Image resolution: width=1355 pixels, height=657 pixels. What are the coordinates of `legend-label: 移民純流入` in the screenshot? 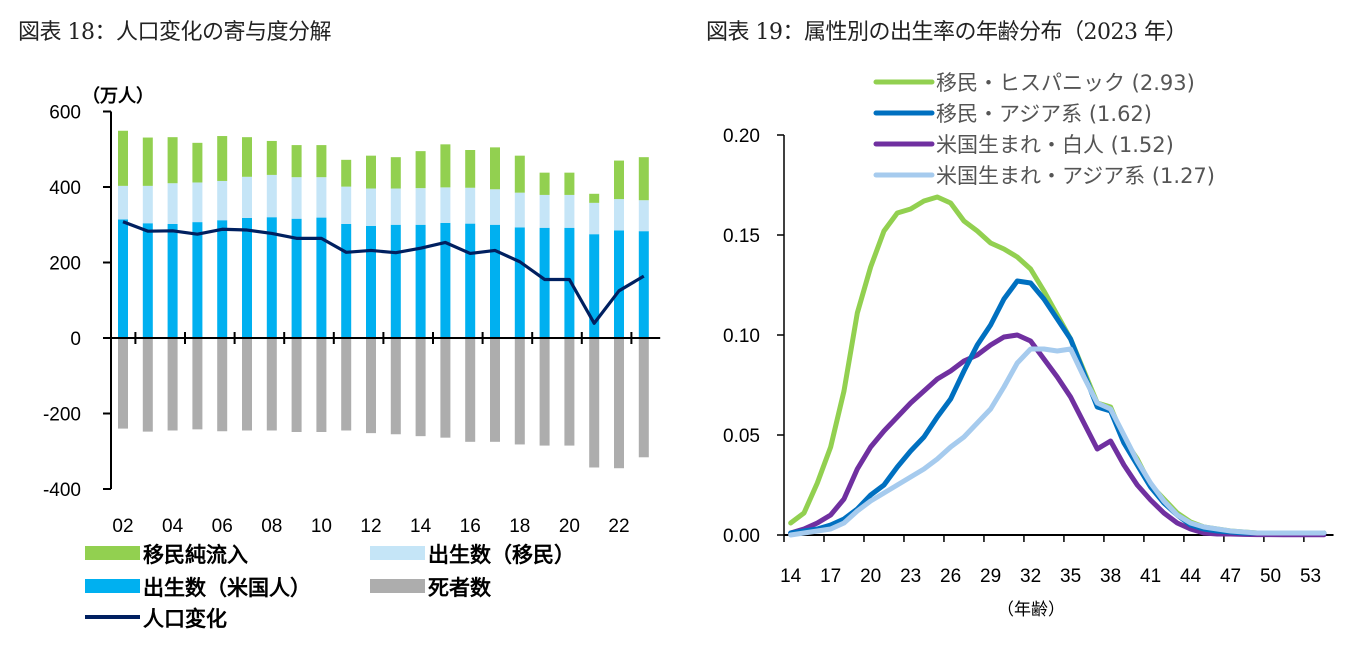 It's located at (195, 555).